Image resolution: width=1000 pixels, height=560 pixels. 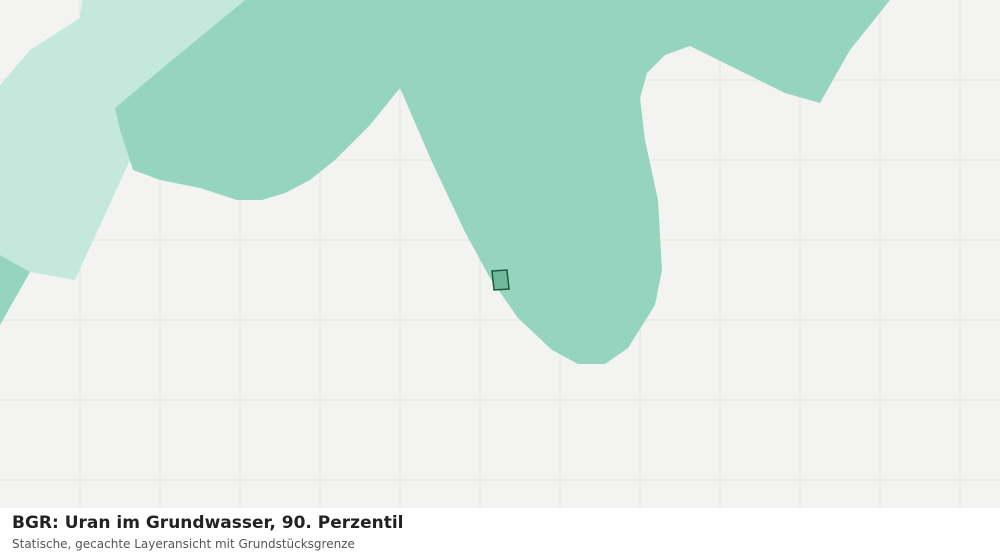 What do you see at coordinates (122, 140) in the screenshot?
I see `low-class-area` at bounding box center [122, 140].